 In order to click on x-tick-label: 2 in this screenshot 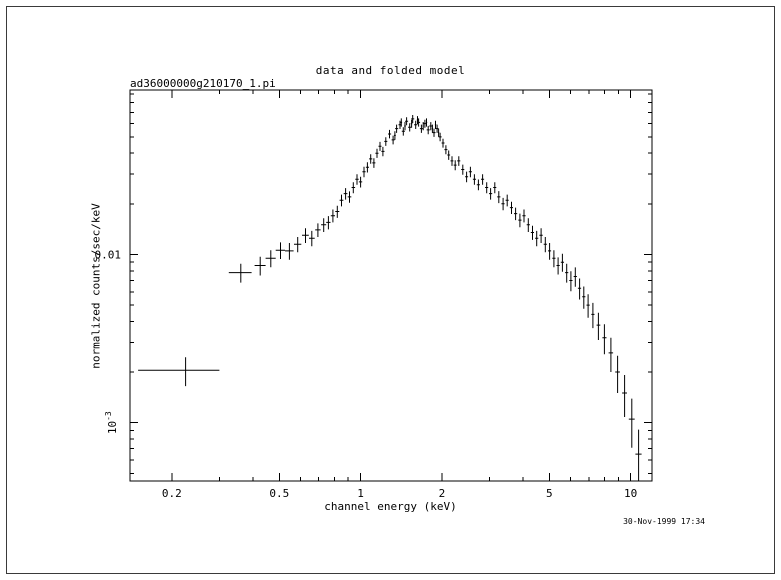, I will do `click(442, 493)`.